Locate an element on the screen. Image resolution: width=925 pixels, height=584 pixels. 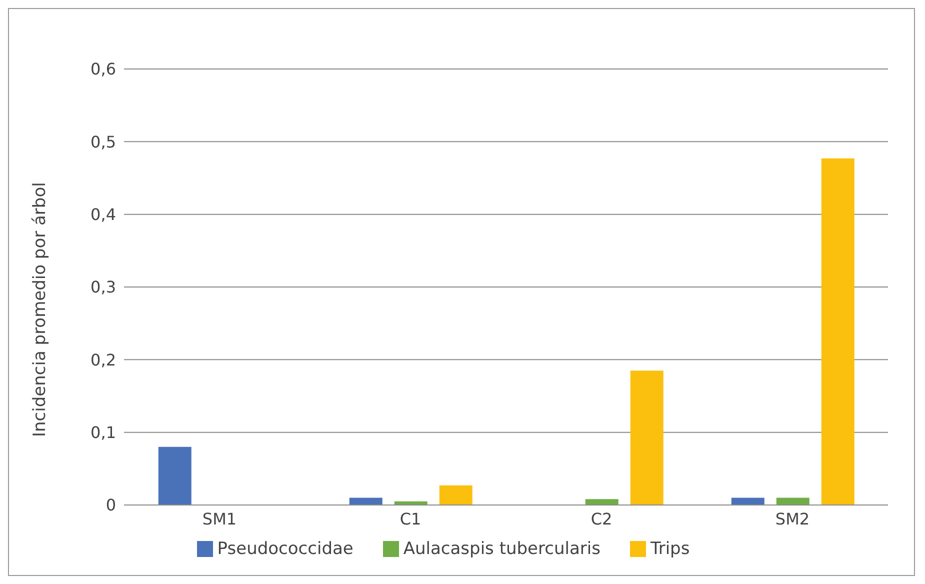
y-tick-label: 0,6 is located at coordinates (103, 69).